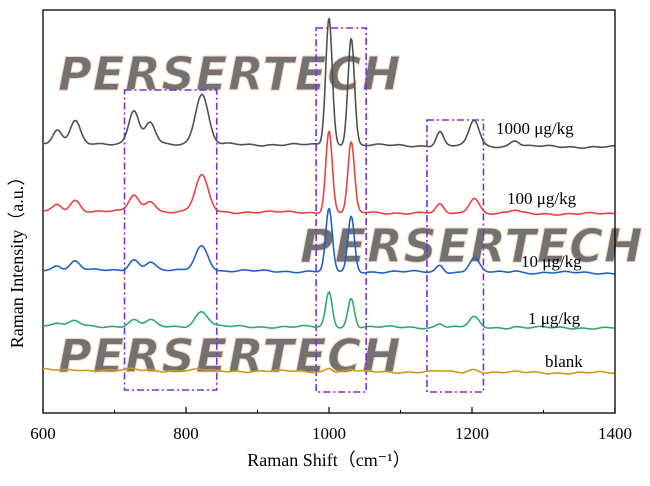 This screenshot has width=650, height=486. What do you see at coordinates (17, 258) in the screenshot?
I see `y-axis-title: Raman Intensity（a.u.）` at bounding box center [17, 258].